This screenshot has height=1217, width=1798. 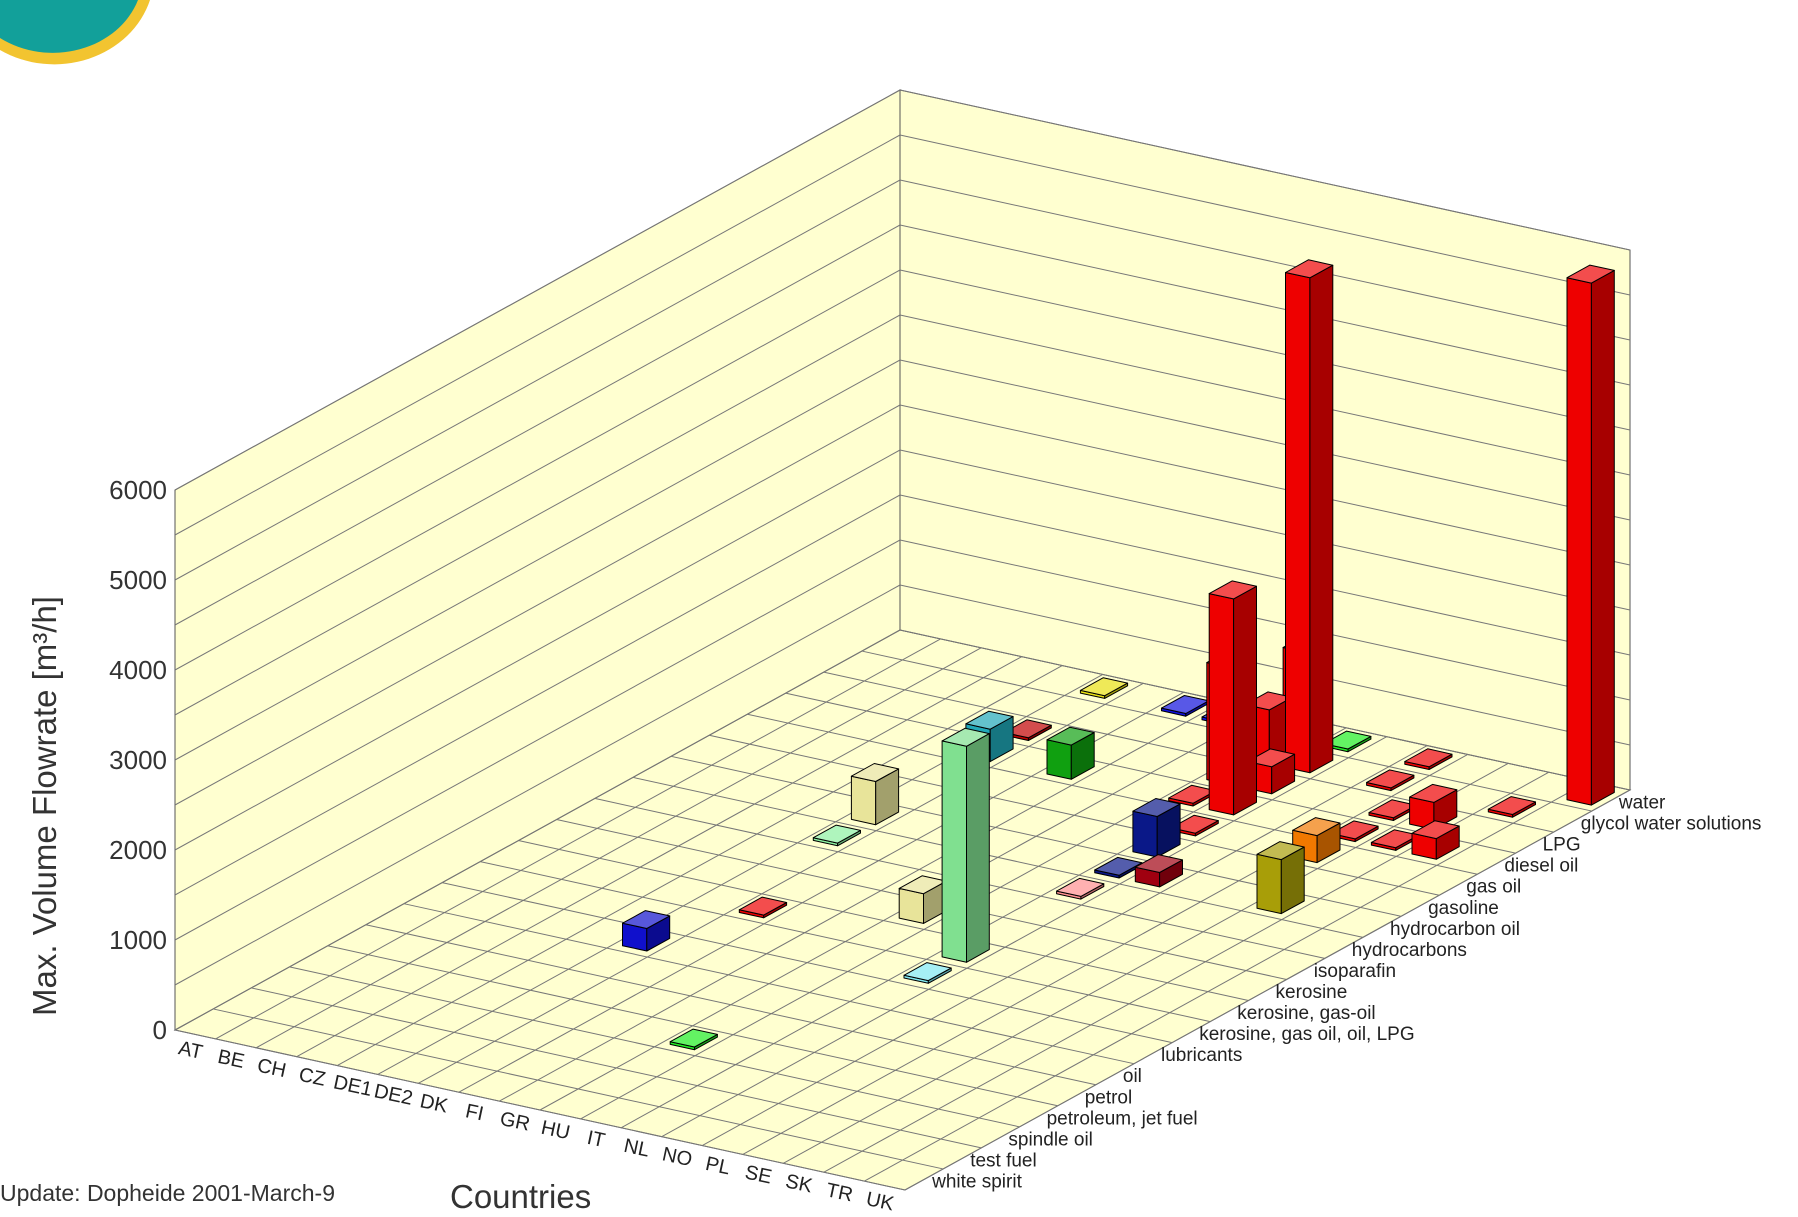 What do you see at coordinates (1132, 1076) in the screenshot?
I see `z-tick-label: oil` at bounding box center [1132, 1076].